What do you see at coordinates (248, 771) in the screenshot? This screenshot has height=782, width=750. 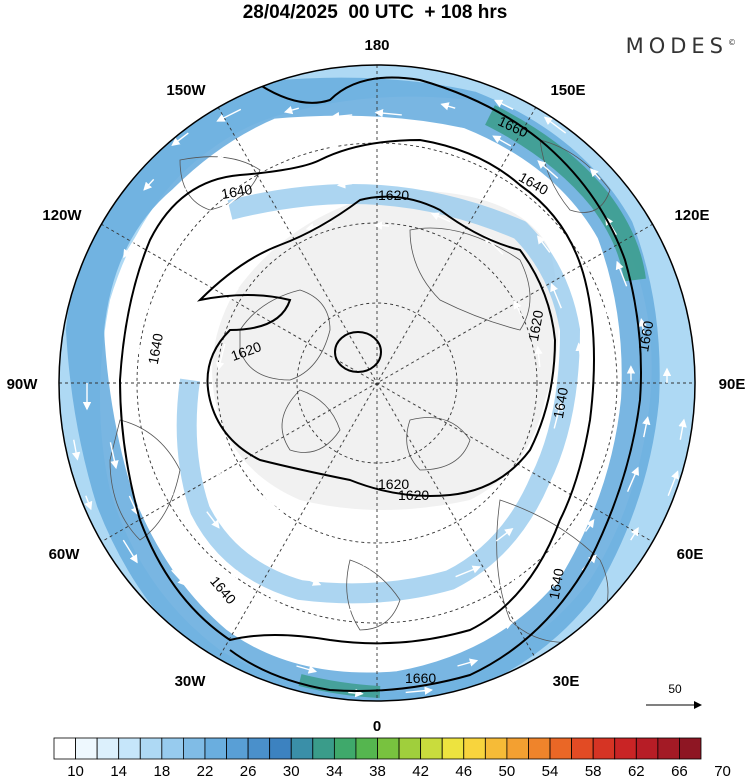 I see `colorbar-label: 26` at bounding box center [248, 771].